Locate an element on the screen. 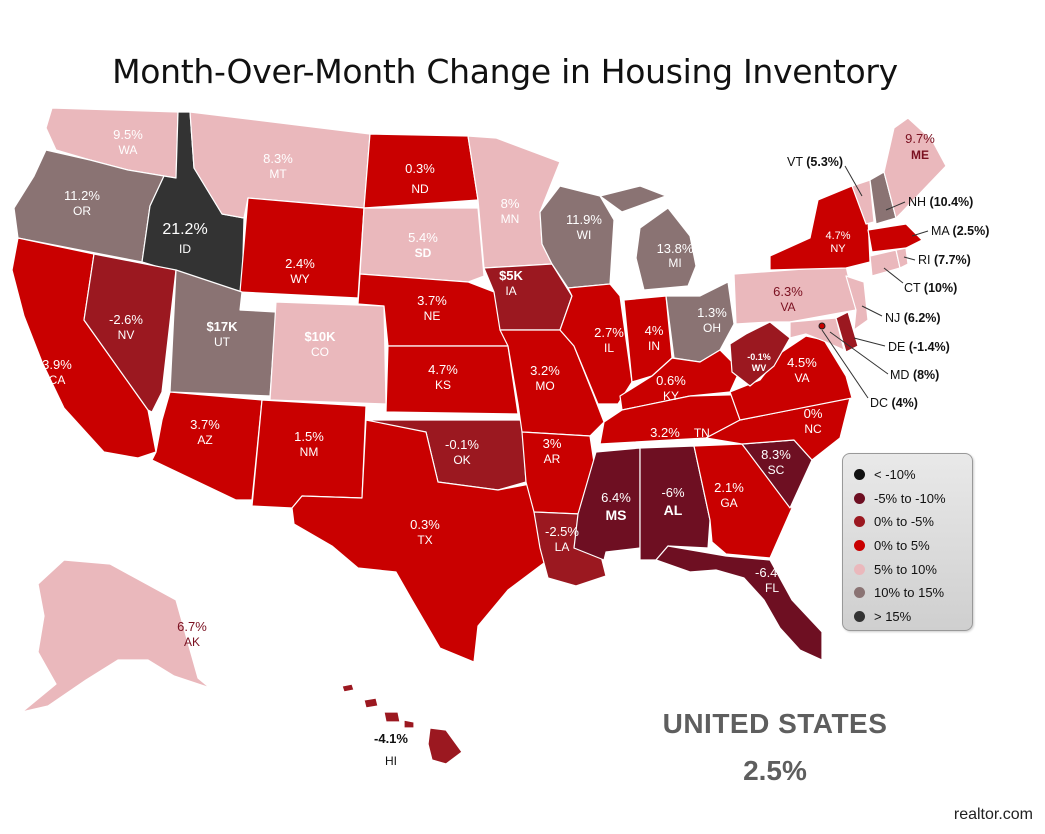  label-NY: 4.7% NY is located at coordinates (837, 242).